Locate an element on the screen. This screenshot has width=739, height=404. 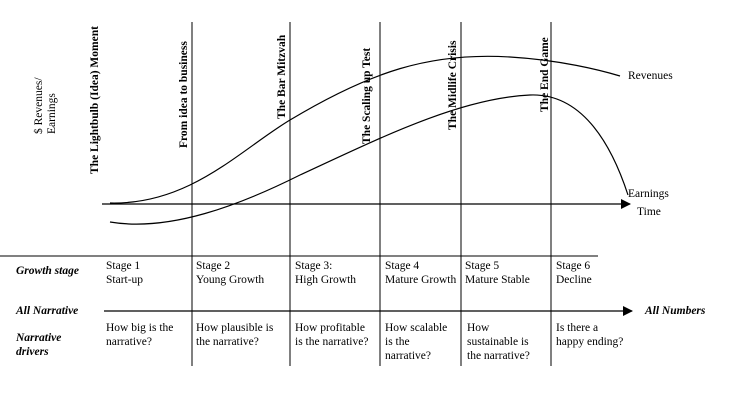
stage-2-desc: Young Growth is located at coordinates (230, 280).